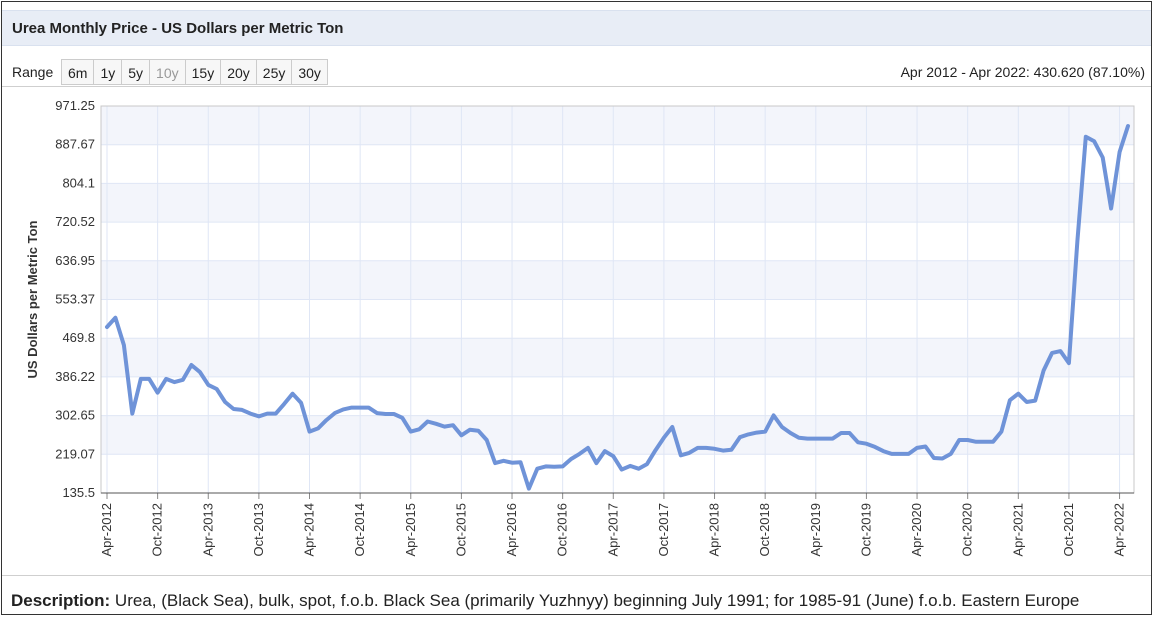  I want to click on x-tick-label: Apr-2013, so click(207, 529).